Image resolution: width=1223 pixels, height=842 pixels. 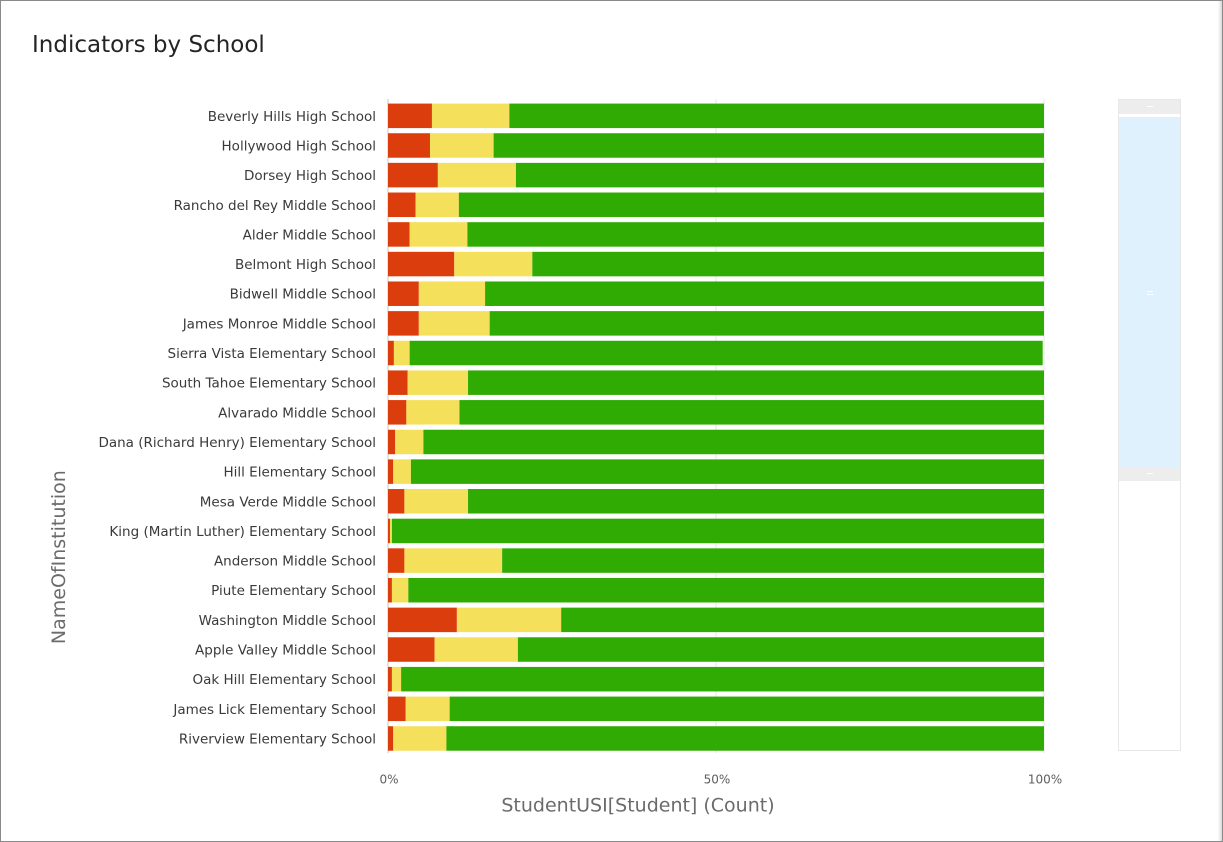 I want to click on scrollbar-top-cap, so click(x=1149, y=107).